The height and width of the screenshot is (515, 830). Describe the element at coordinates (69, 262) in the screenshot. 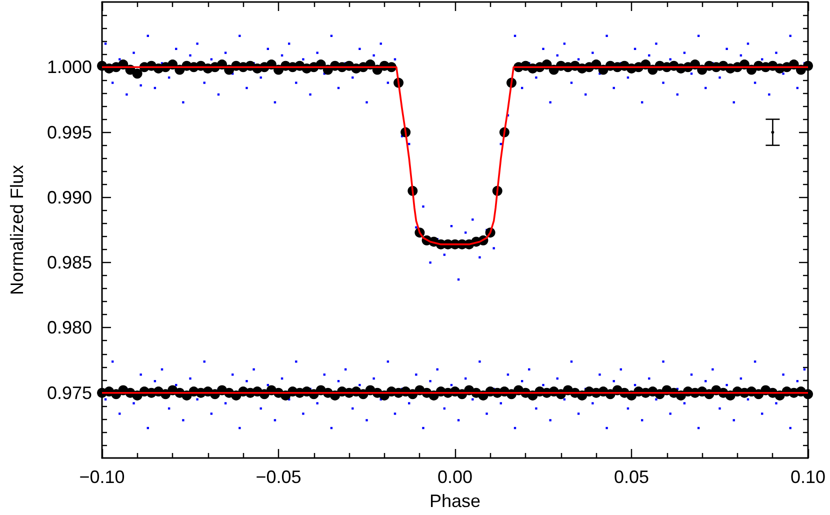

I see `y-tick-label: 0.985` at that location.